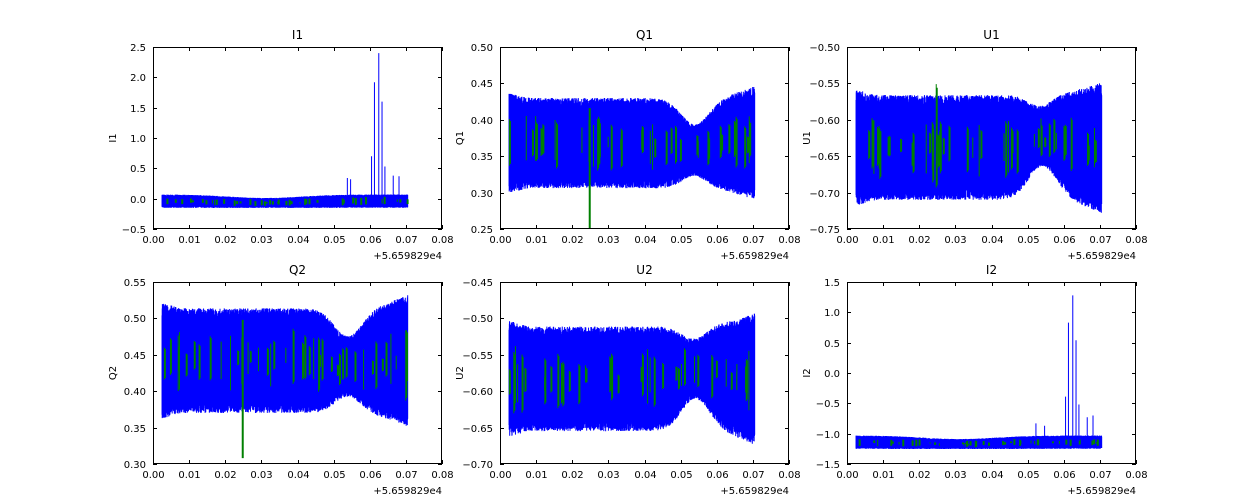  Describe the element at coordinates (334, 475) in the screenshot. I see `xtick-label-Q2-5: 0.05` at that location.